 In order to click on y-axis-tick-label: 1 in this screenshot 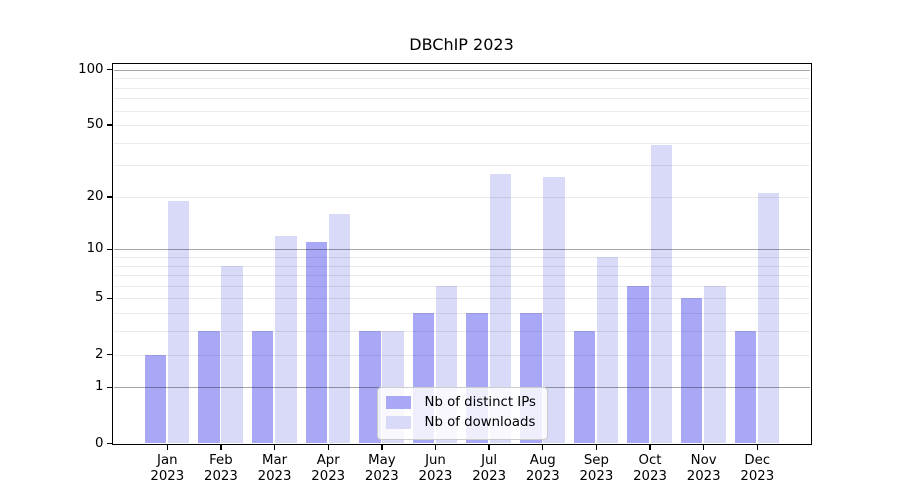, I will do `click(99, 387)`.